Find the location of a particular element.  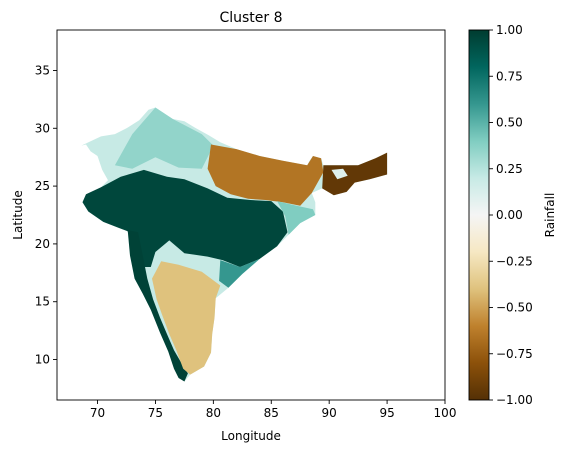

y-tick-label: 30 is located at coordinates (42, 128).